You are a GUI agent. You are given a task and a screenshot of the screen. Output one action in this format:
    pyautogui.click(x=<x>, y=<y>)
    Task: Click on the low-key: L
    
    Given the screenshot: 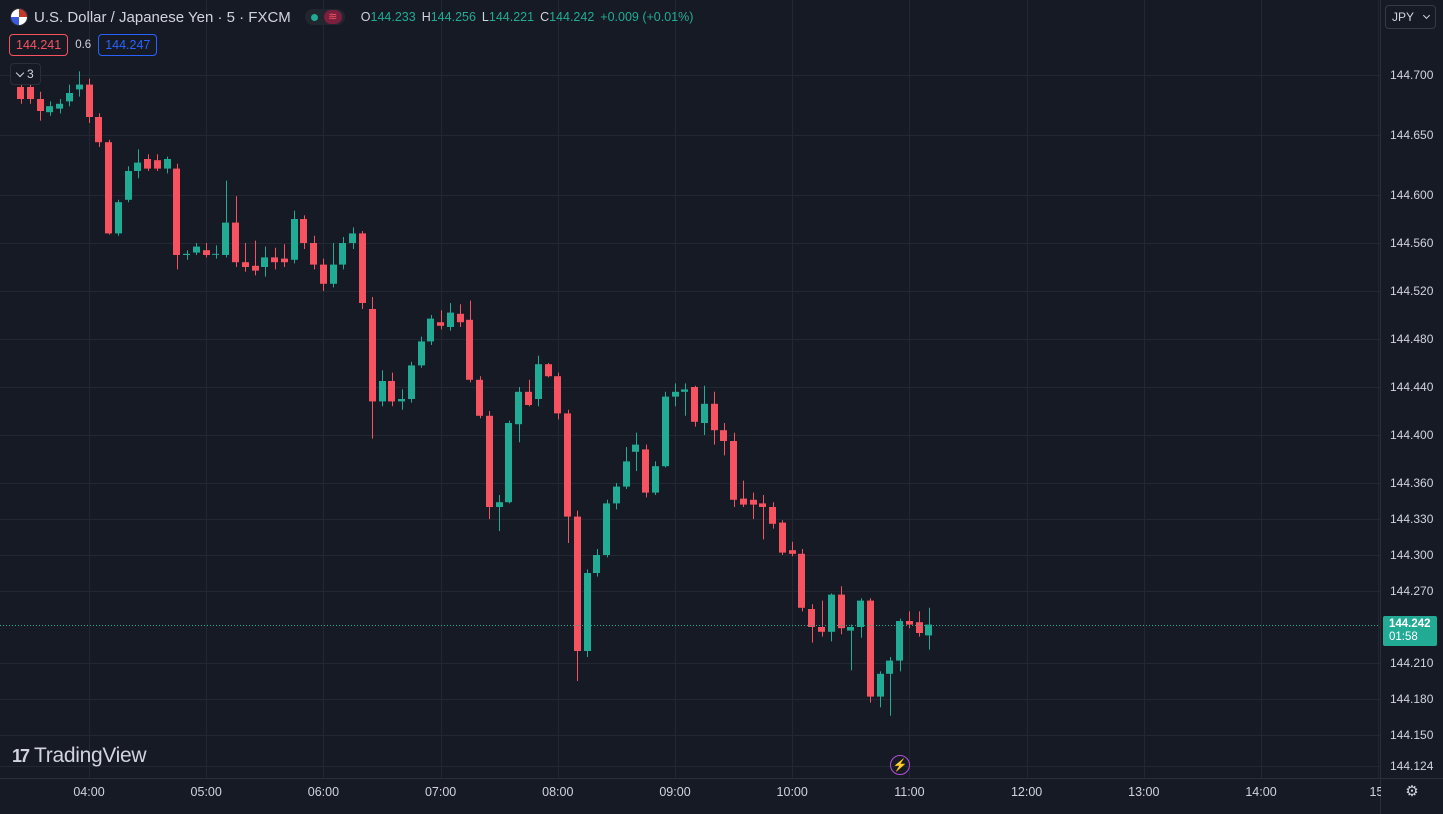 What is the action you would take?
    pyautogui.click(x=485, y=17)
    